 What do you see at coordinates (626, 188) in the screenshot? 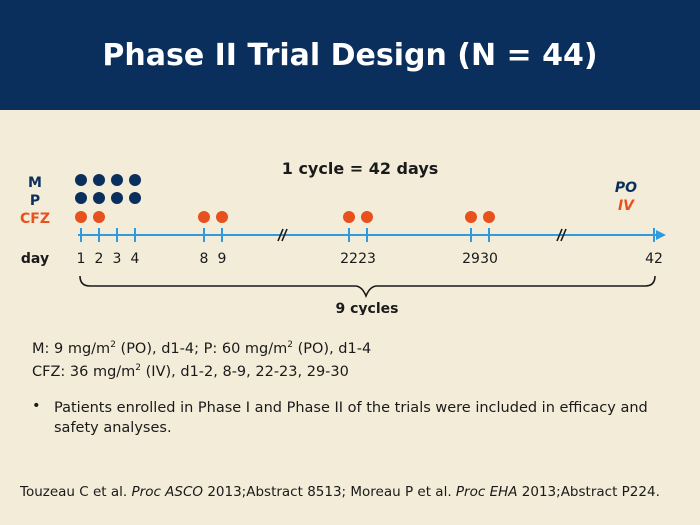
I see `route-label-po: PO` at bounding box center [626, 188].